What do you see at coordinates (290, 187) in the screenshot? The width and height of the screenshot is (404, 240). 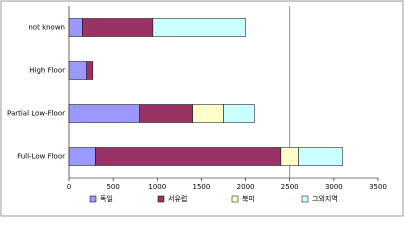 I see `x-tick-label: 2500` at bounding box center [290, 187].